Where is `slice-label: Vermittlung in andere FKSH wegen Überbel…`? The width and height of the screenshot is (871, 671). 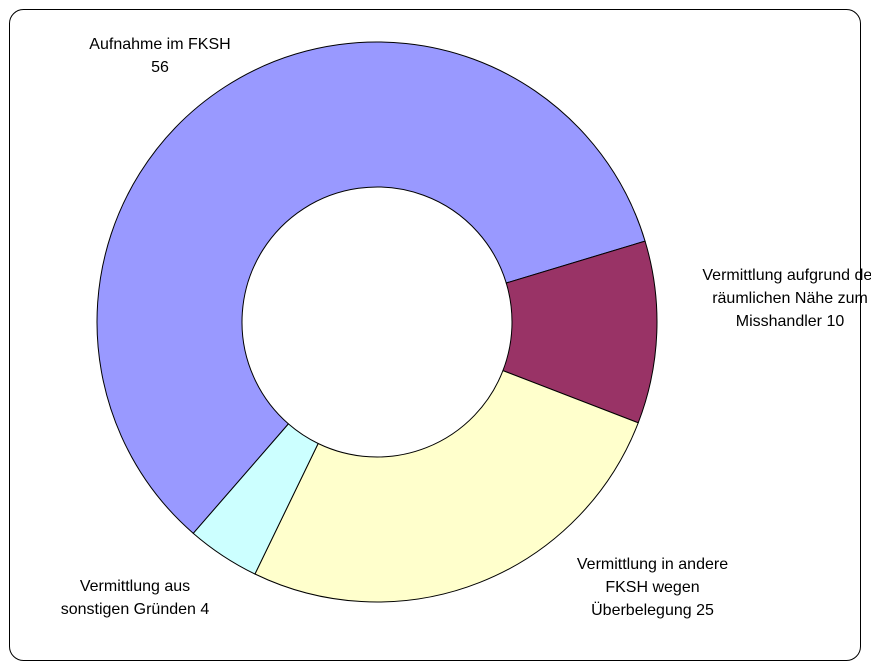 slice-label: Vermittlung in andere FKSH wegen Überbel… is located at coordinates (652, 587).